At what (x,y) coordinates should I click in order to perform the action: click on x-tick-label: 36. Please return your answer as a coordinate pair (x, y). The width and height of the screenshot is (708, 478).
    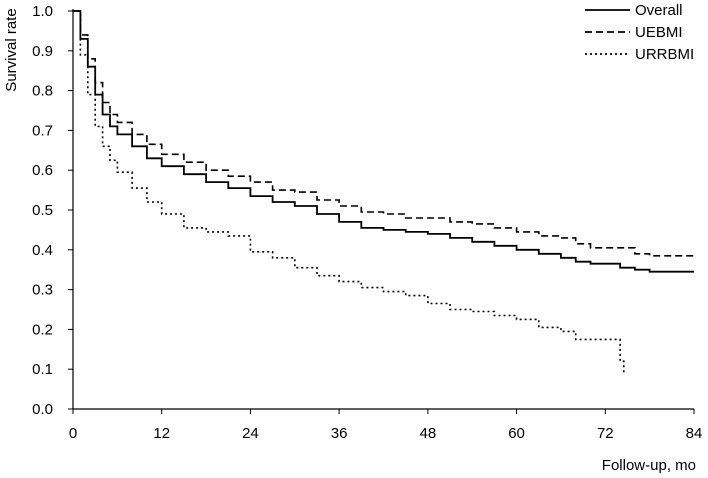
    Looking at the image, I should click on (339, 433).